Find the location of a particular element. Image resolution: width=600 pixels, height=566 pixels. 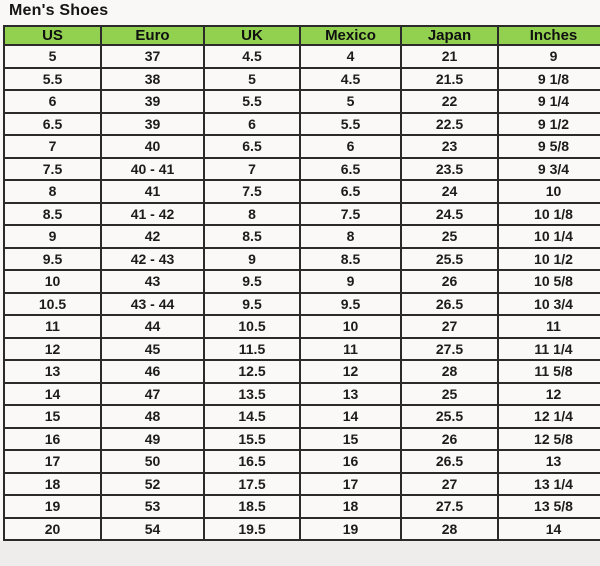

table-row: 6.5 39 6 5.5 22.5 9 1/2 is located at coordinates (301, 123).